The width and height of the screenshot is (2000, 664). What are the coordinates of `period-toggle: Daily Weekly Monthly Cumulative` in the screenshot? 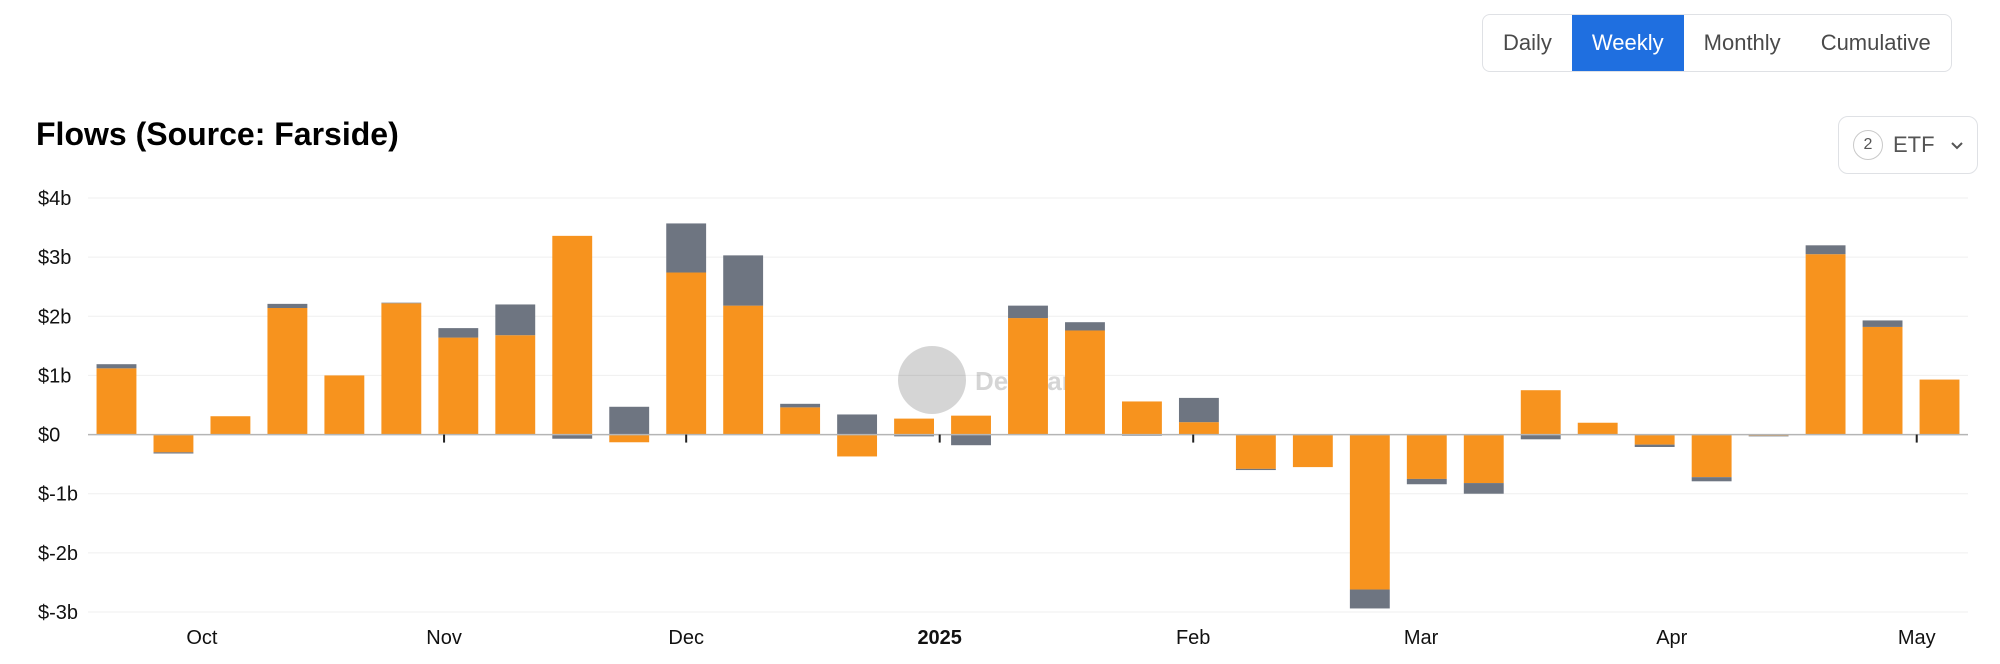 It's located at (1717, 43).